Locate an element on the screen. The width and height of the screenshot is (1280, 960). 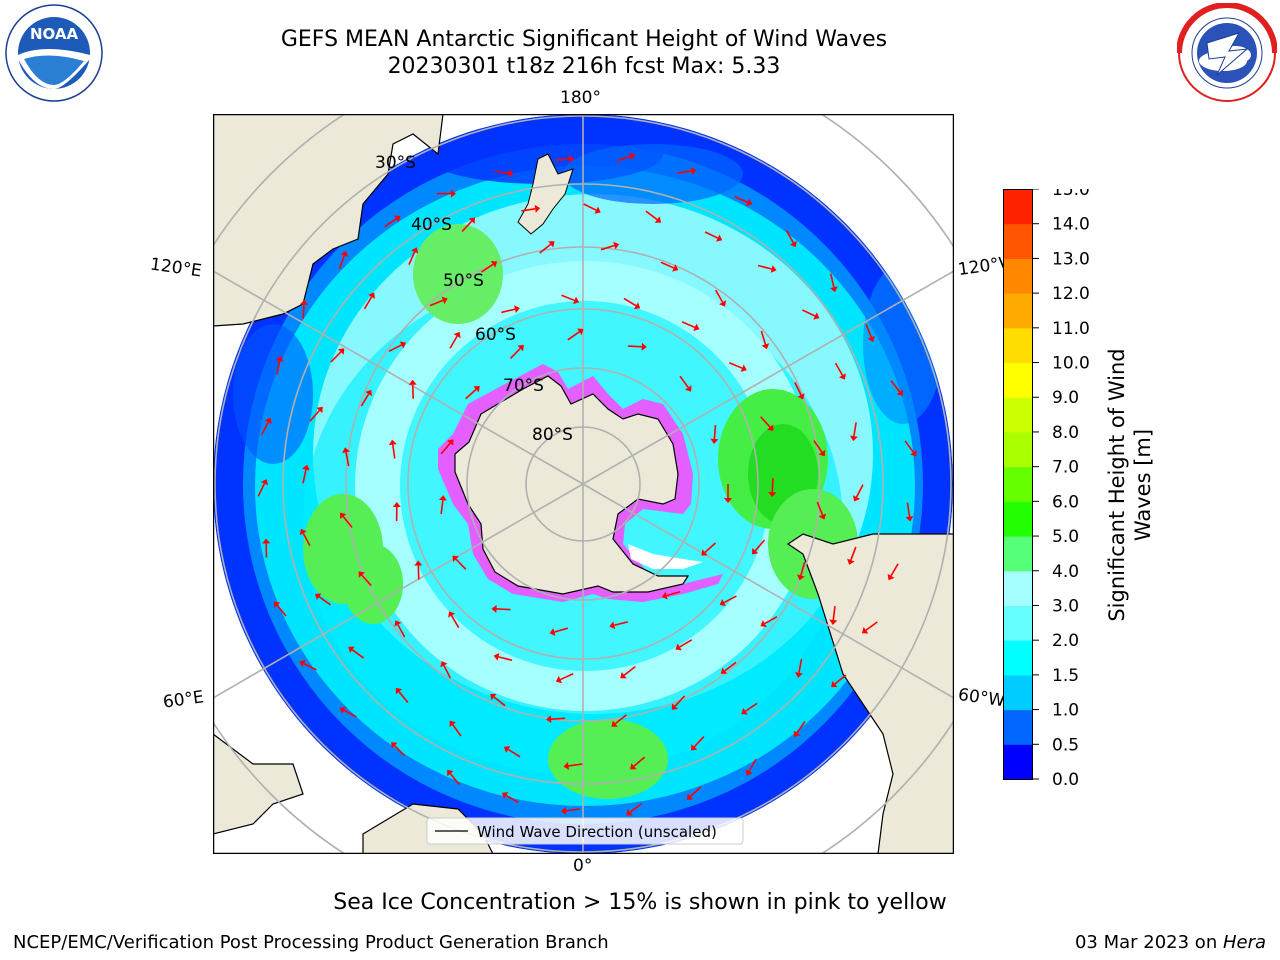
colorbar-tick-label: 13.0 is located at coordinates (1071, 259).